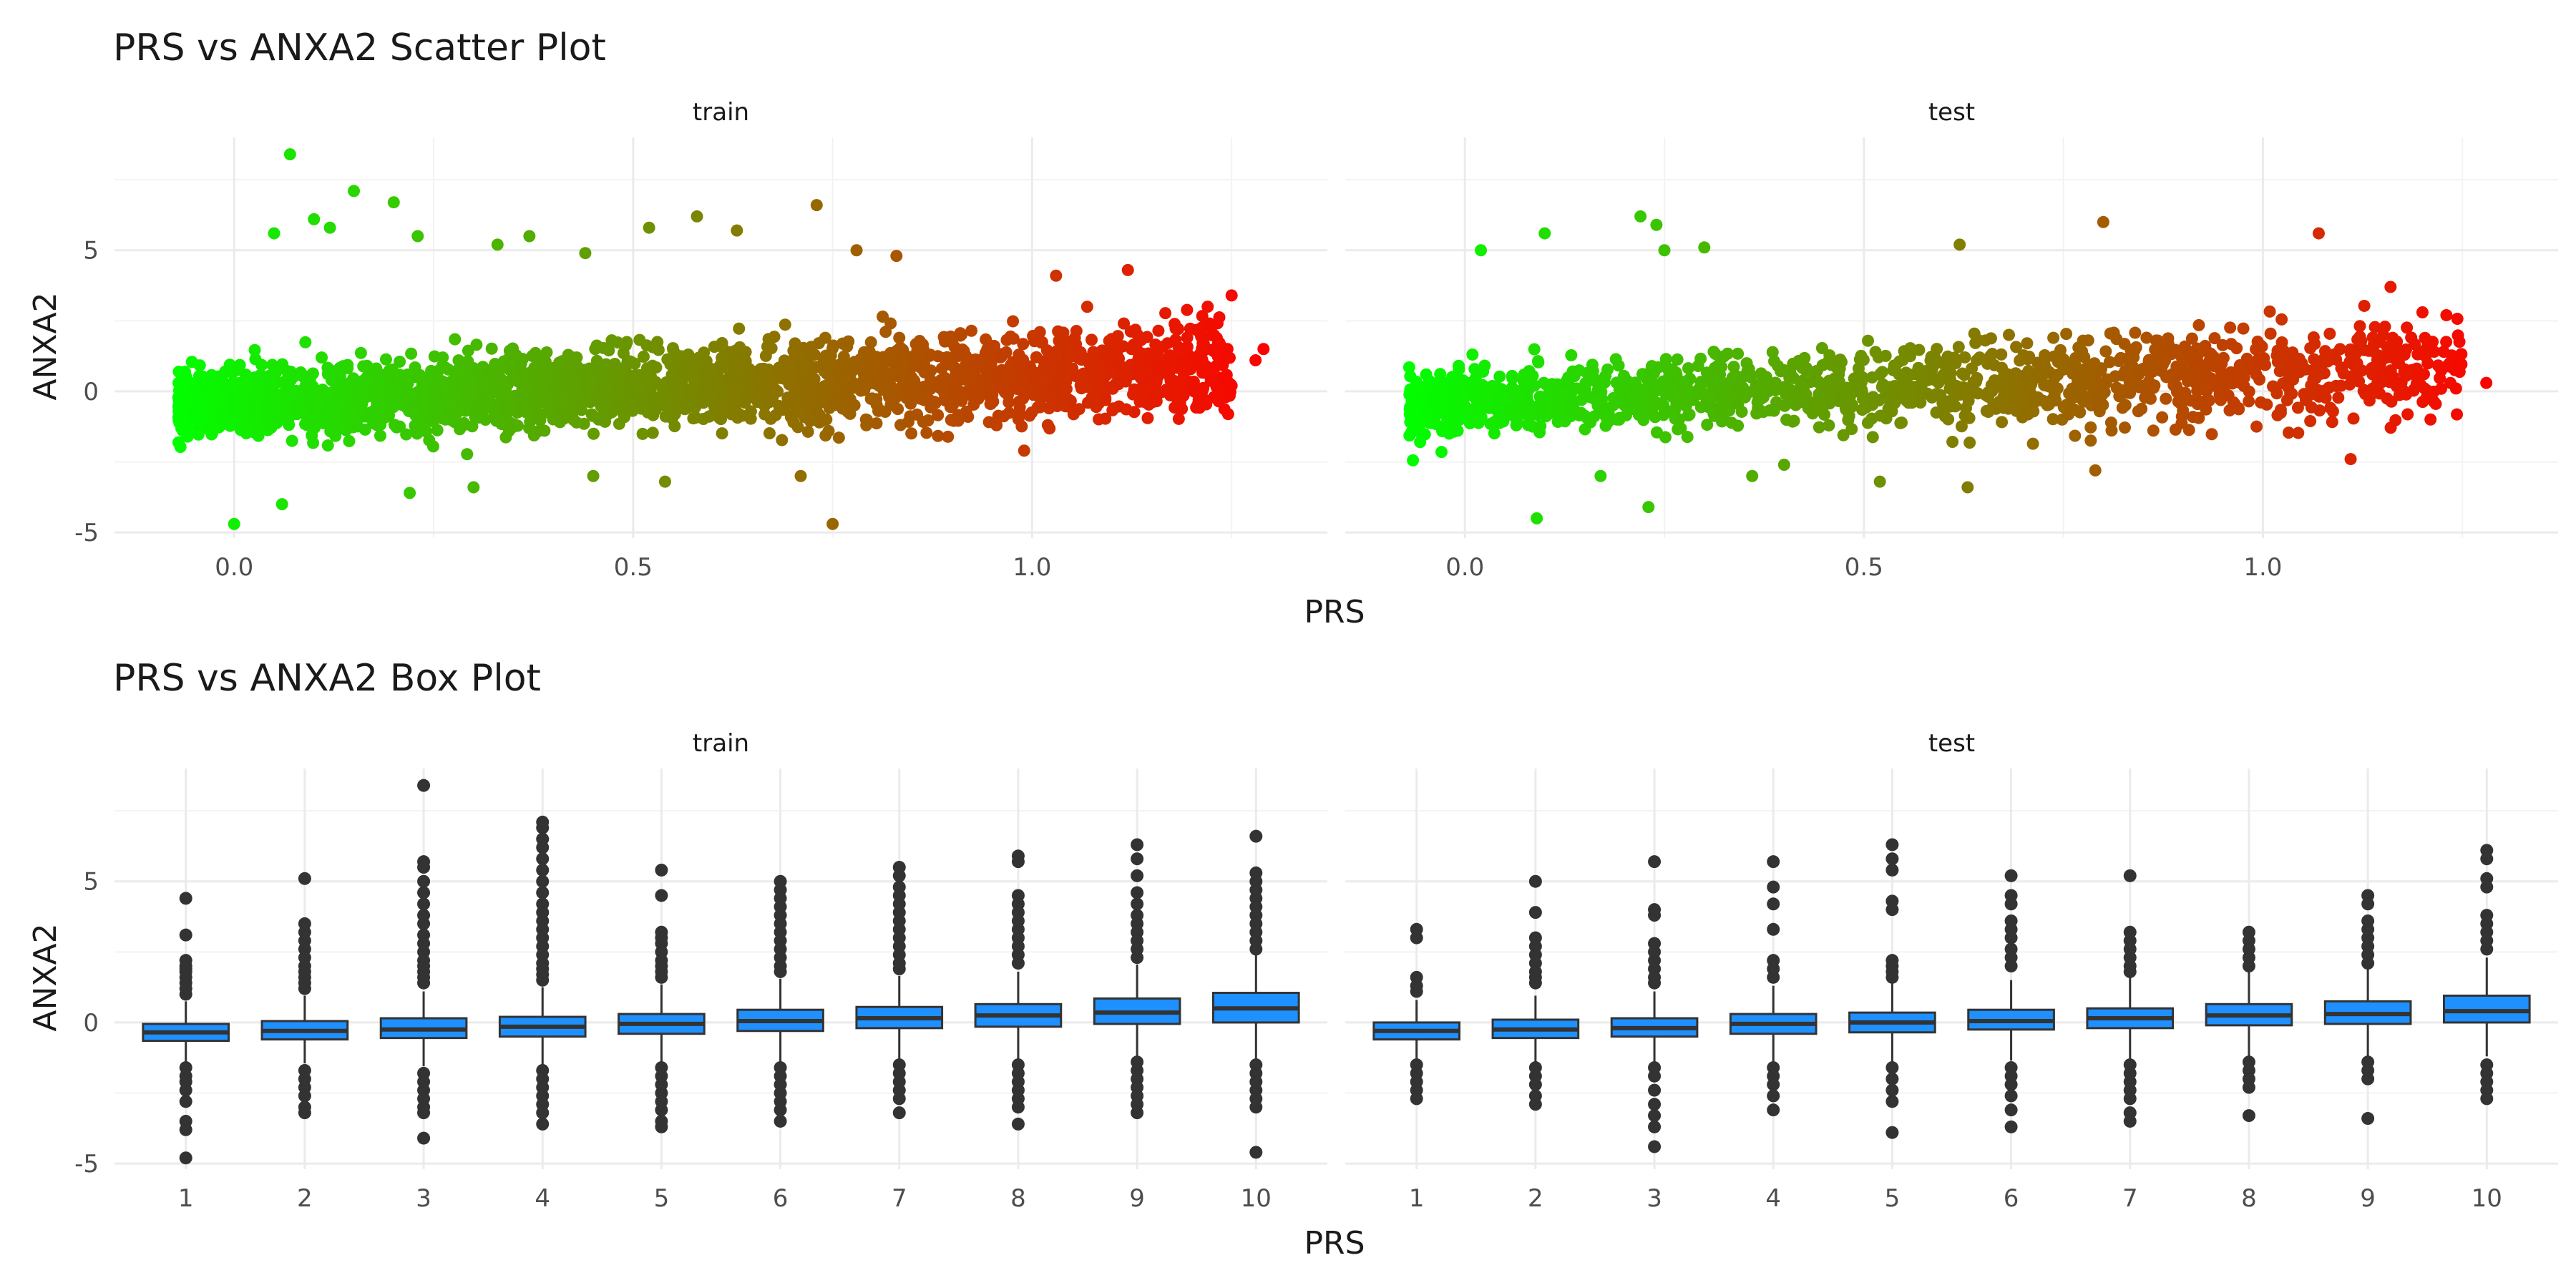  What do you see at coordinates (91, 882) in the screenshot?
I see `box-train-y-tick-label: 5` at bounding box center [91, 882].